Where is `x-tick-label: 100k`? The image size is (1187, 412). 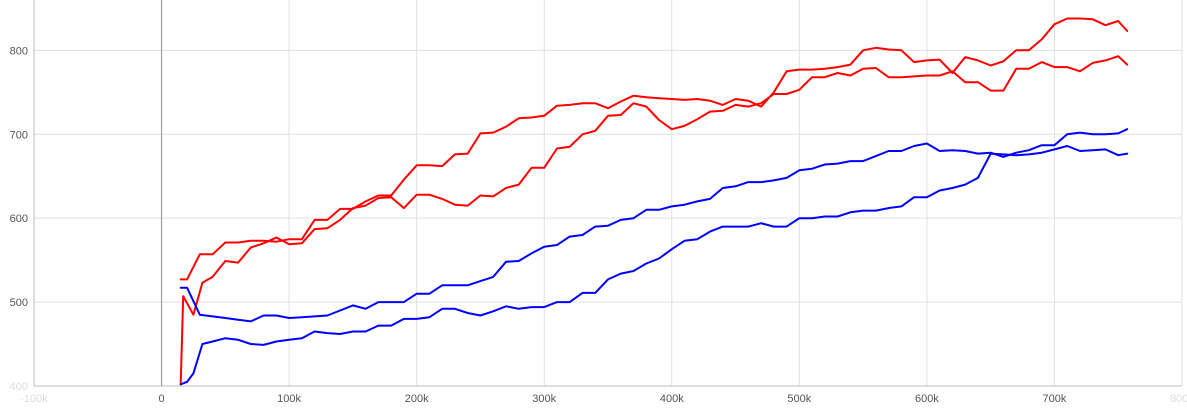
x-tick-label: 100k is located at coordinates (289, 399).